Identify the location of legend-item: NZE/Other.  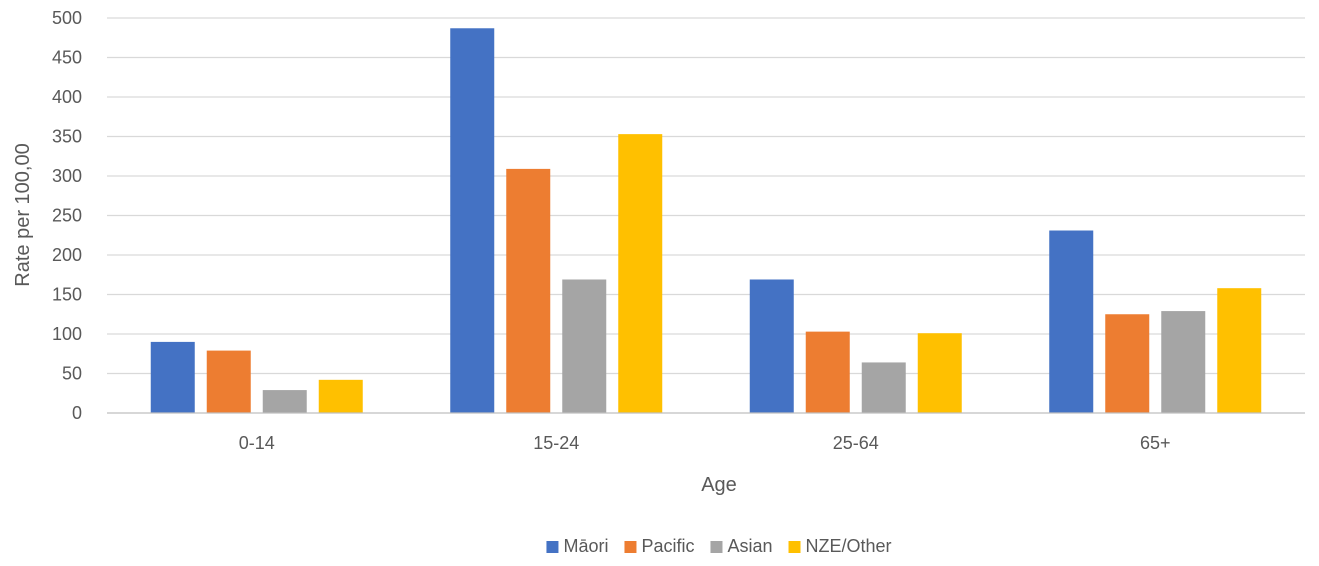
(840, 546).